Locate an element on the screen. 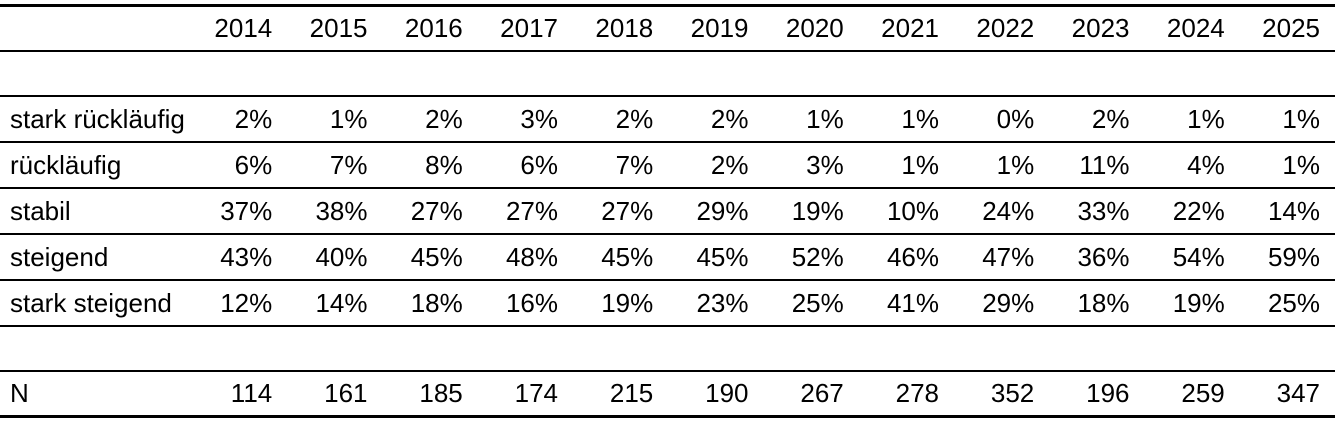  row-label: stark rückläufig is located at coordinates (97, 118).